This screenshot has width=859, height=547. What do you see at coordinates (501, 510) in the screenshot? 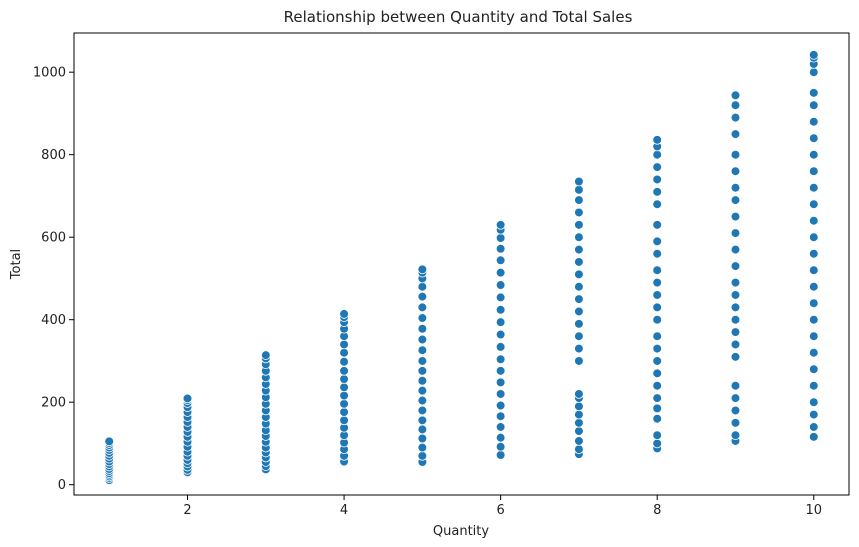
I see `x-tick-label: 6` at bounding box center [501, 510].